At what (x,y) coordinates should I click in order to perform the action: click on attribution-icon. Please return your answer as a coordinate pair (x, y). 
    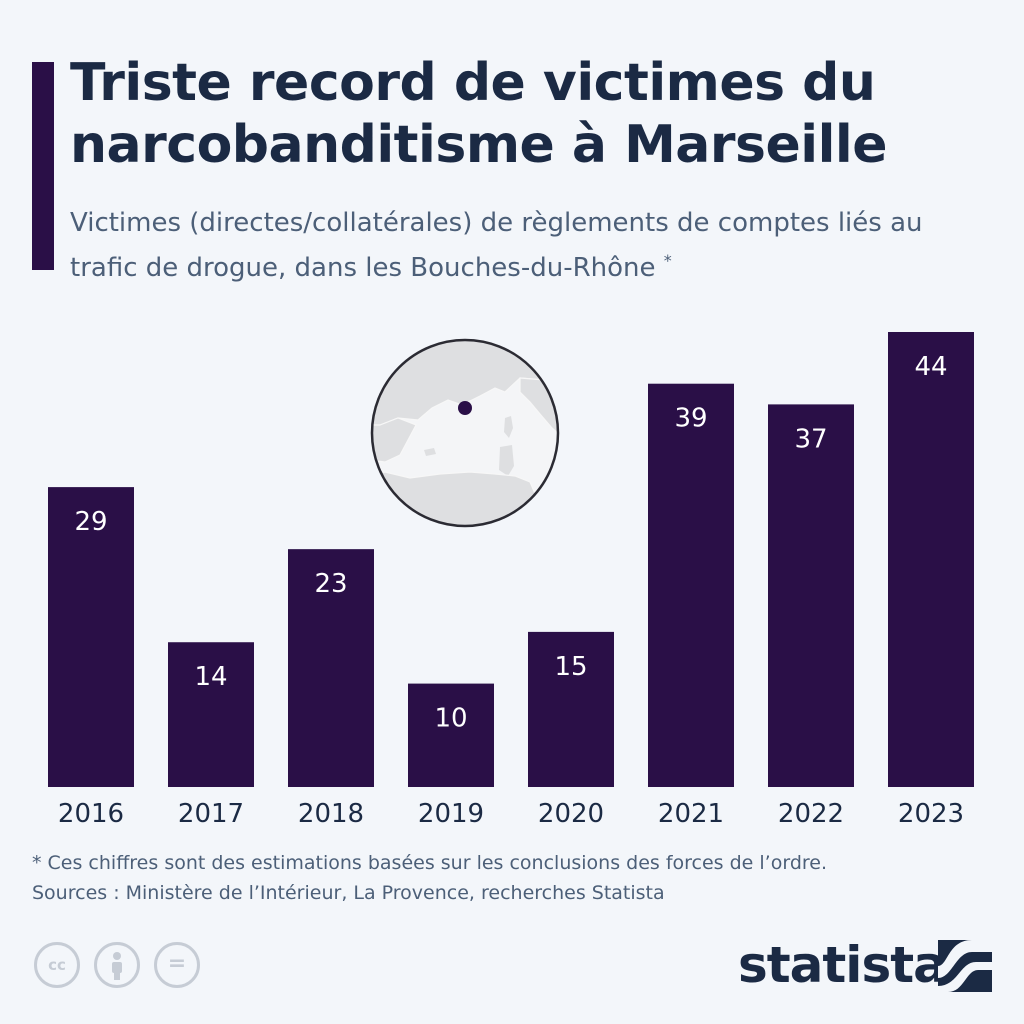
    Looking at the image, I should click on (117, 965).